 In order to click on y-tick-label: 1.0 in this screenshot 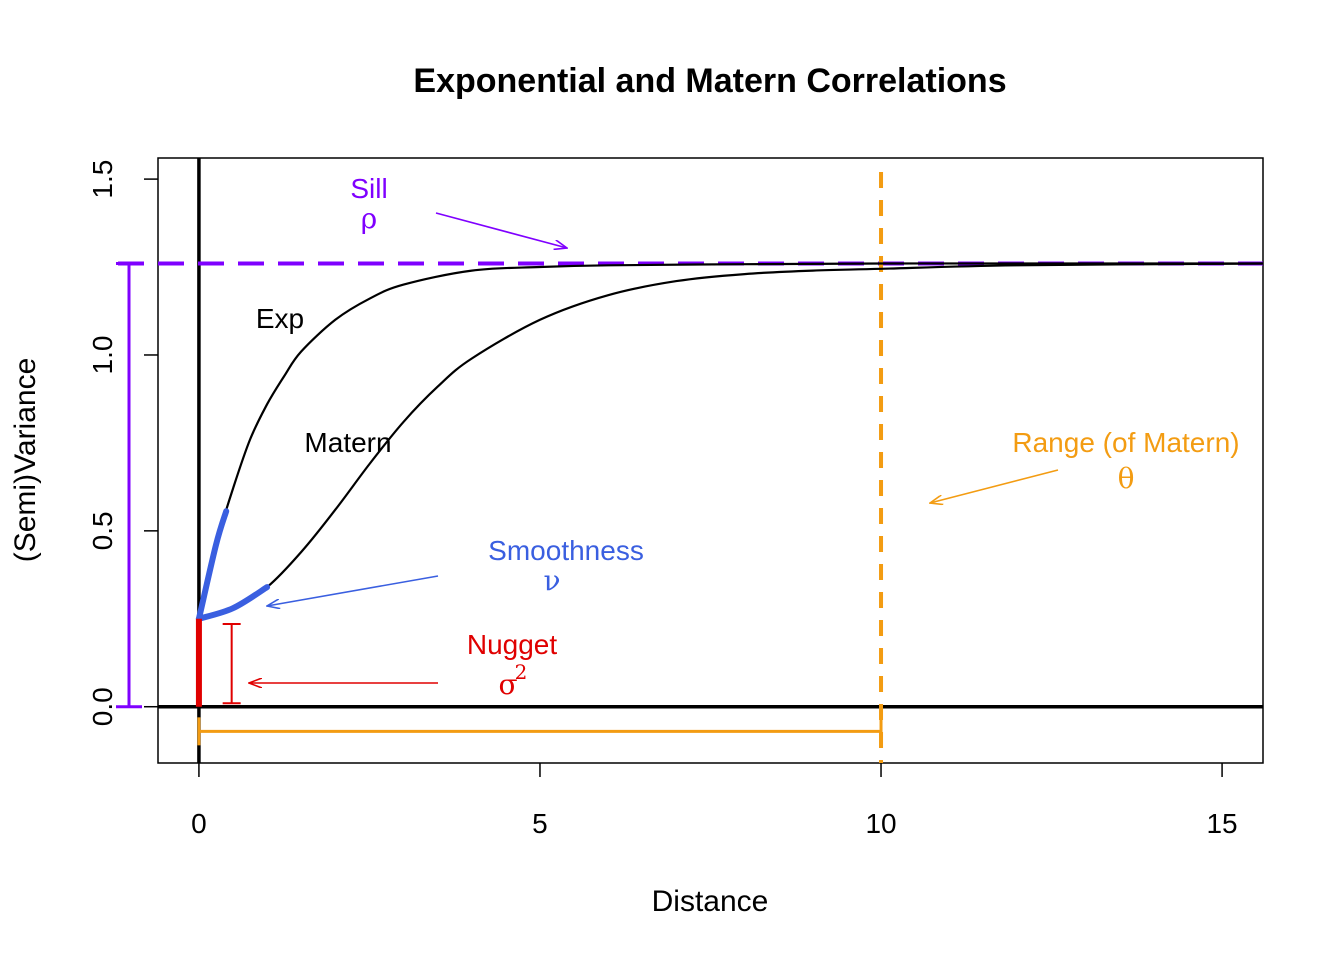, I will do `click(102, 355)`.